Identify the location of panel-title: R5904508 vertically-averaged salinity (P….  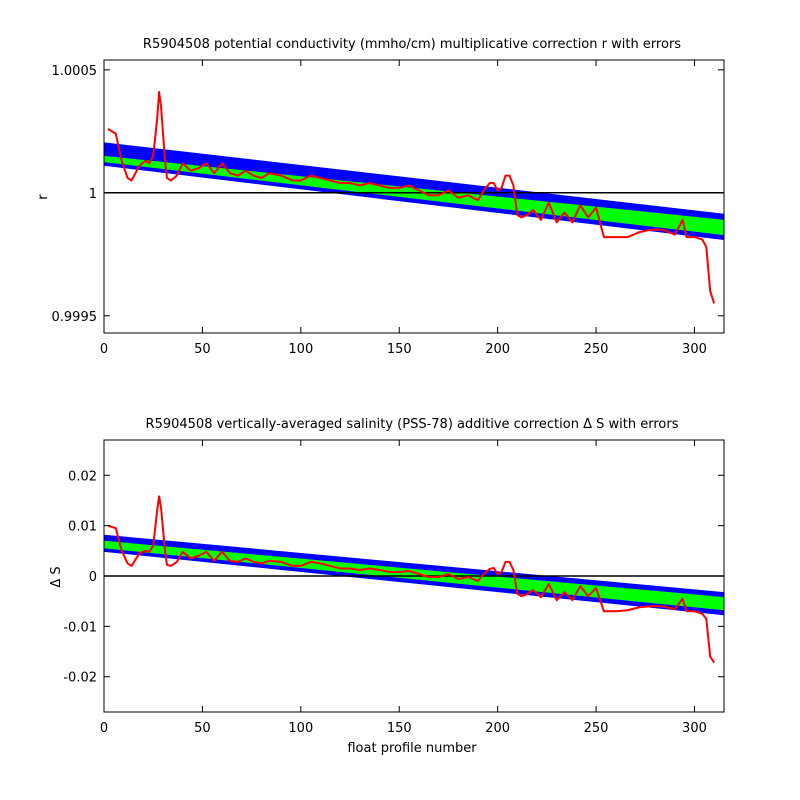
(412, 424).